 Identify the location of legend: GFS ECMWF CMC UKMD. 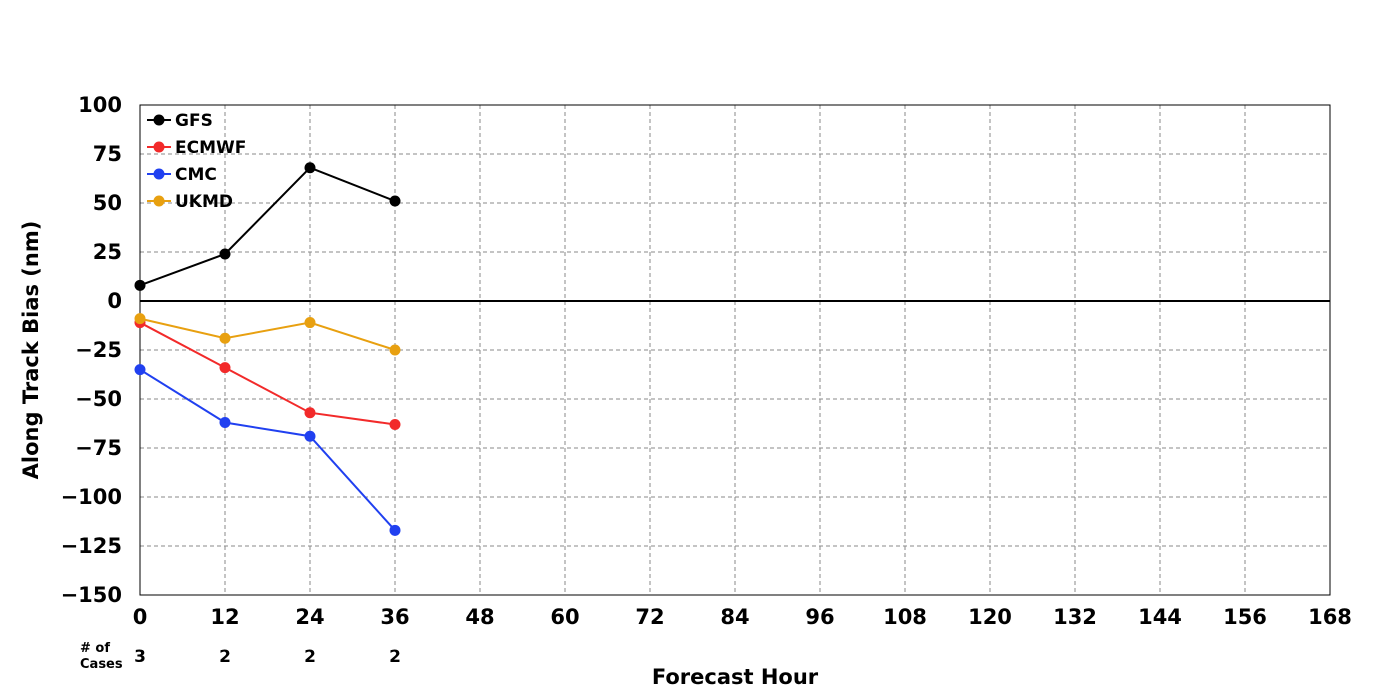
(196, 161).